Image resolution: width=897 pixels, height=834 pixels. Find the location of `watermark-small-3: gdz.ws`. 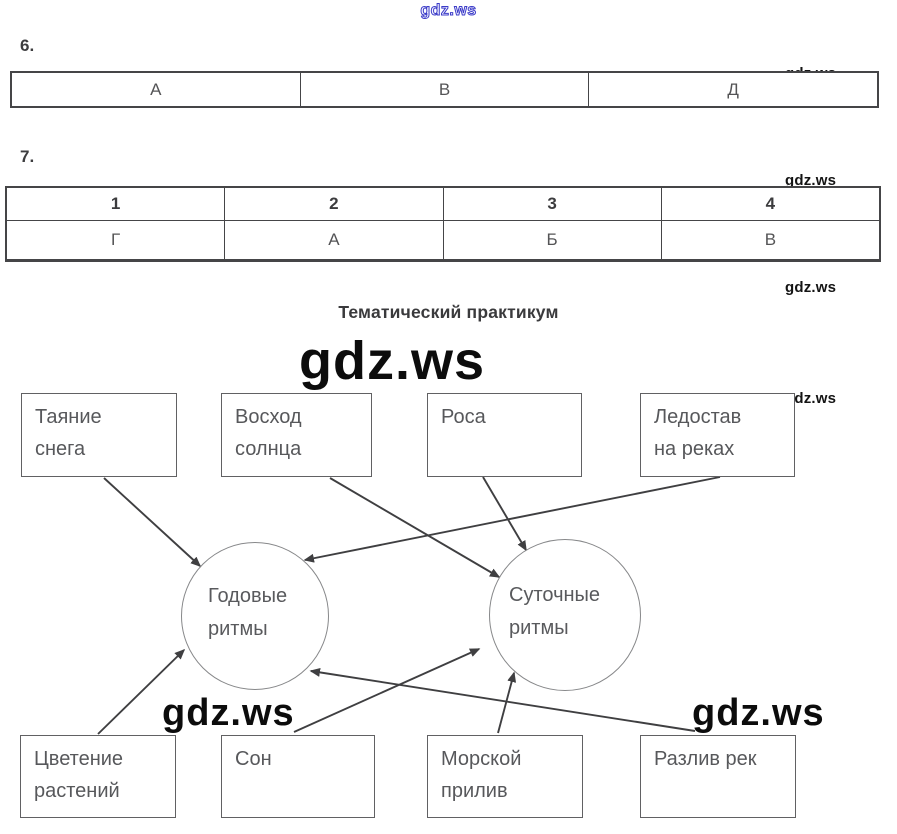

watermark-small-3: gdz.ws is located at coordinates (811, 287).